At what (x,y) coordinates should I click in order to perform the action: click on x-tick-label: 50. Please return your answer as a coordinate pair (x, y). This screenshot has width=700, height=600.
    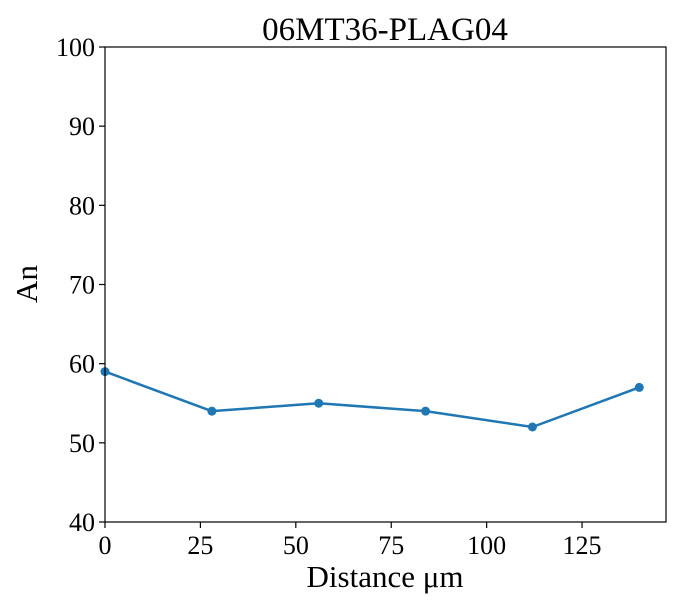
    Looking at the image, I should click on (296, 545).